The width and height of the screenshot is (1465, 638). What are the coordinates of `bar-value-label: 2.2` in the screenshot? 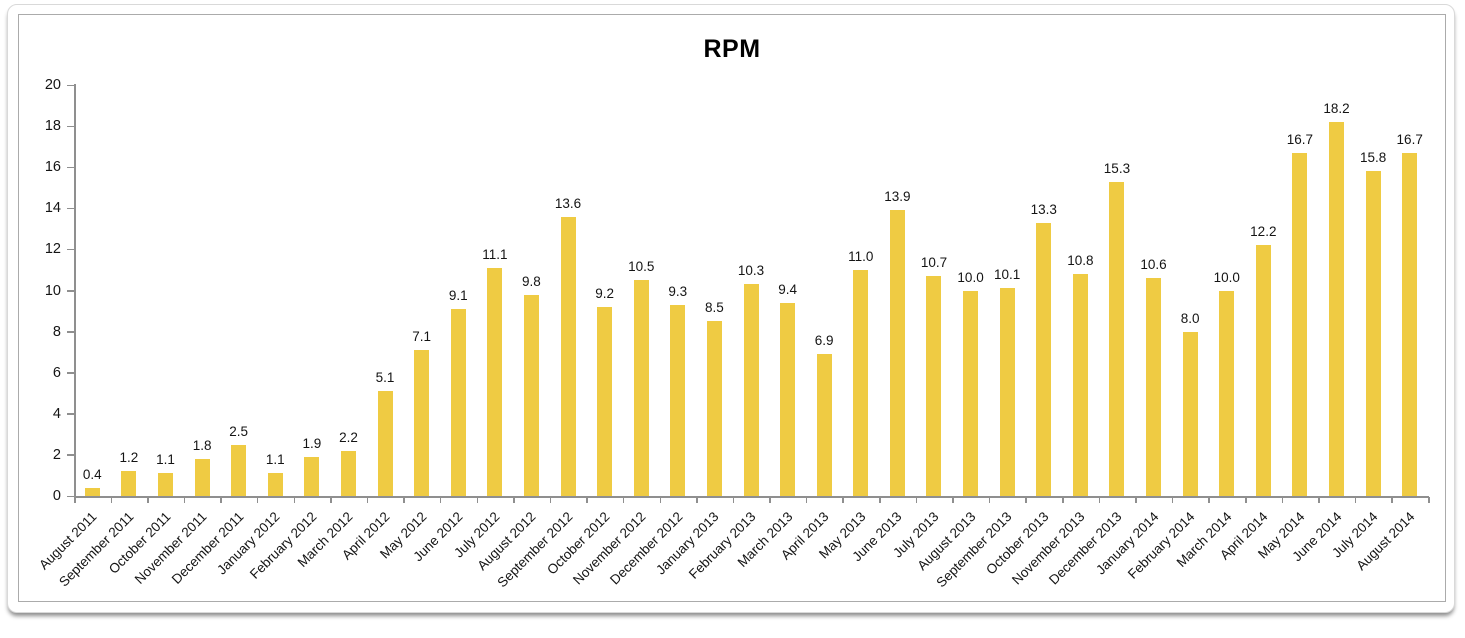 It's located at (348, 437).